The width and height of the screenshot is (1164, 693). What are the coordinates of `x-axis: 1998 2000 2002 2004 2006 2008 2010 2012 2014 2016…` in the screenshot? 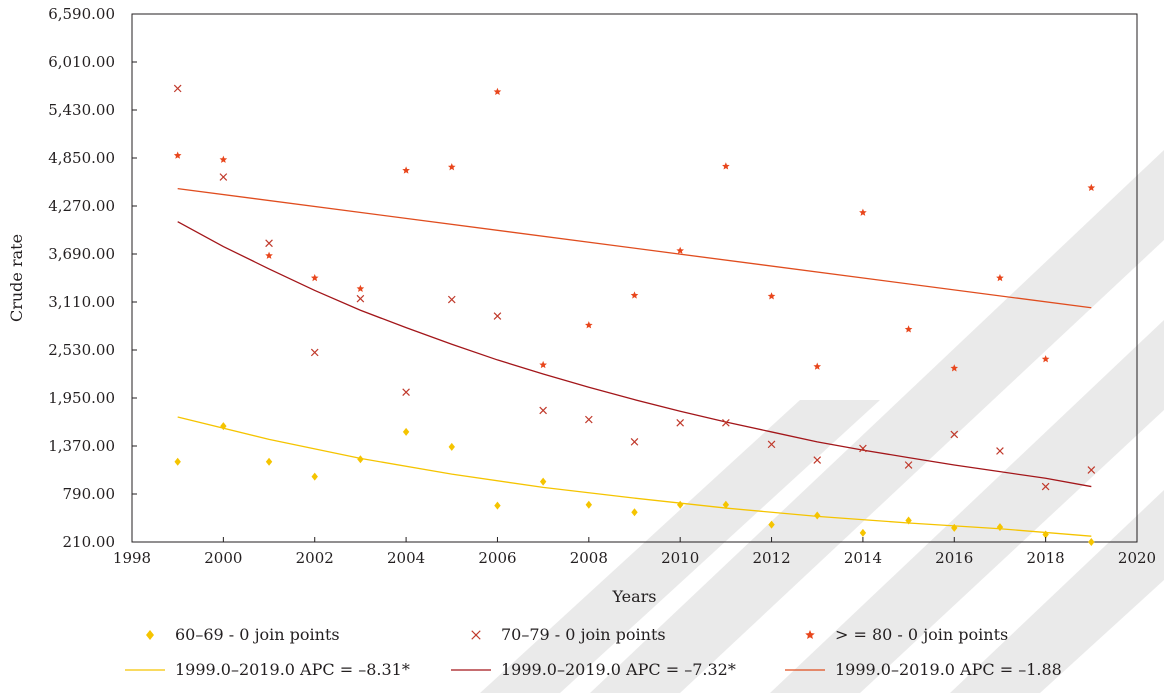 It's located at (634, 552).